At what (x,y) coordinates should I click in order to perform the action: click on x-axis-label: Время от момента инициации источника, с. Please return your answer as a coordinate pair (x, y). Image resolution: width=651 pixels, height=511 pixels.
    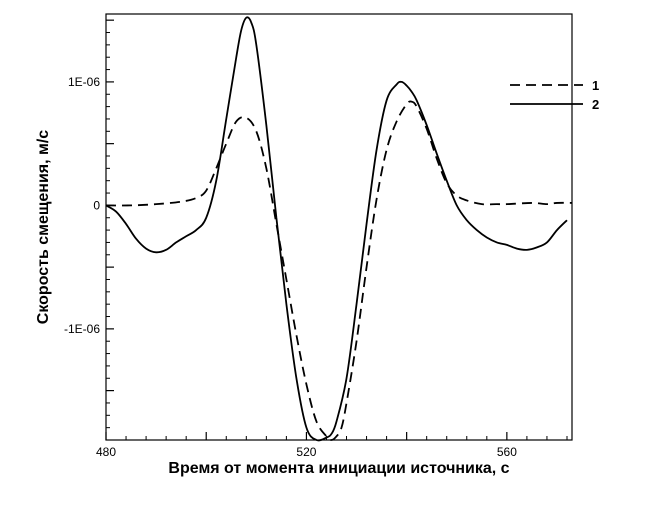
    Looking at the image, I should click on (338, 468).